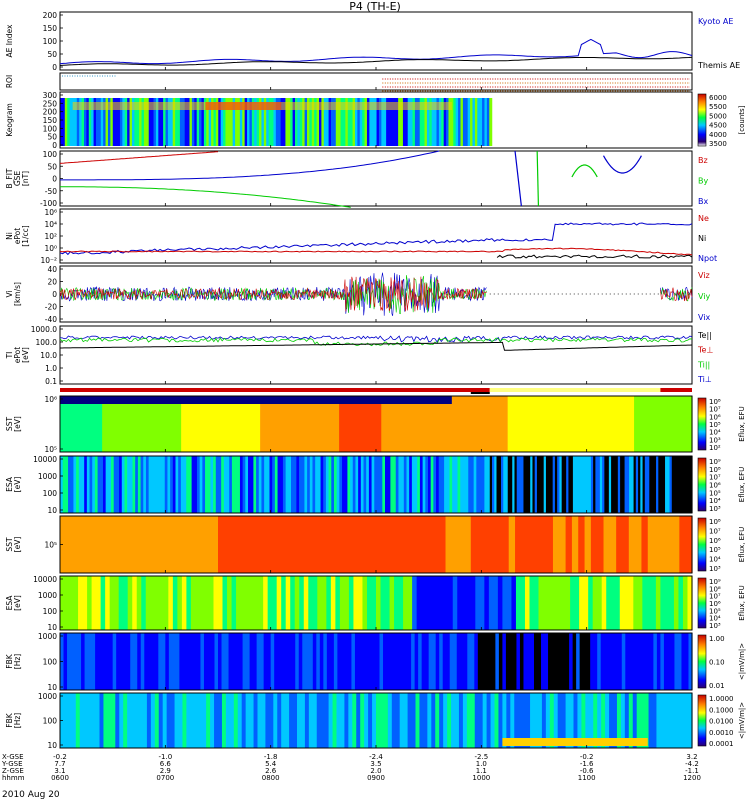 The image size is (750, 804). I want to click on footer-tick-y: 6.6, so click(166, 764).